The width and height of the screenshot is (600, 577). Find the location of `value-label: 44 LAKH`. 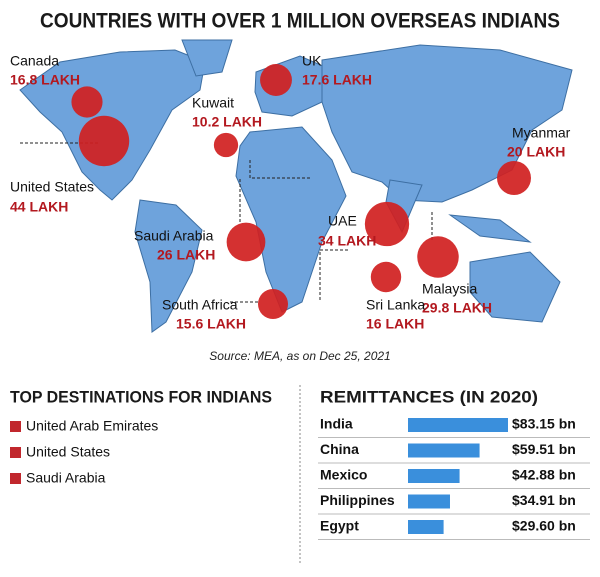

value-label: 44 LAKH is located at coordinates (39, 207).